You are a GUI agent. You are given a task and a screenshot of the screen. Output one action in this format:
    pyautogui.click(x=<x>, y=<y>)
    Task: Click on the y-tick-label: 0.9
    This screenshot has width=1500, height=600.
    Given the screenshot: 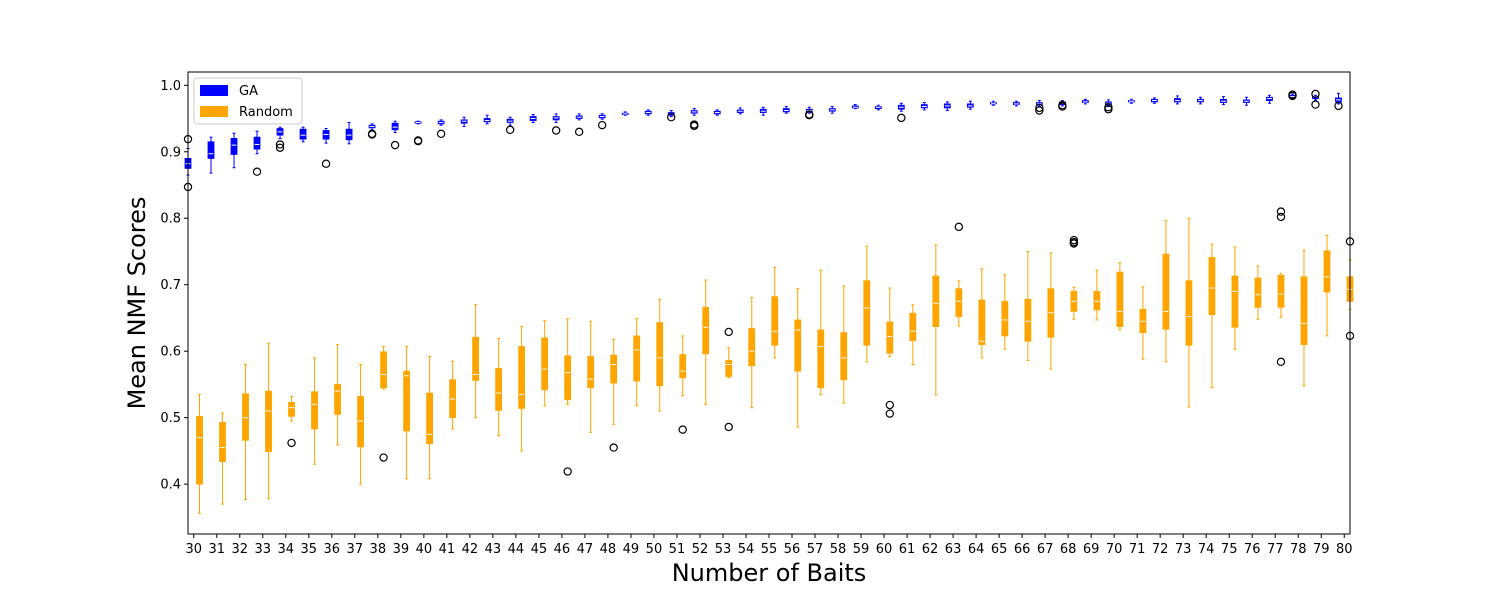 What is the action you would take?
    pyautogui.click(x=170, y=152)
    